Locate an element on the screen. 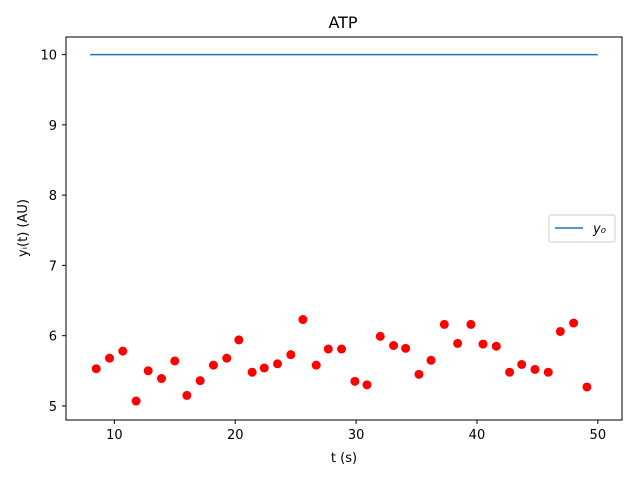  x-tick-label: 10 is located at coordinates (114, 435).